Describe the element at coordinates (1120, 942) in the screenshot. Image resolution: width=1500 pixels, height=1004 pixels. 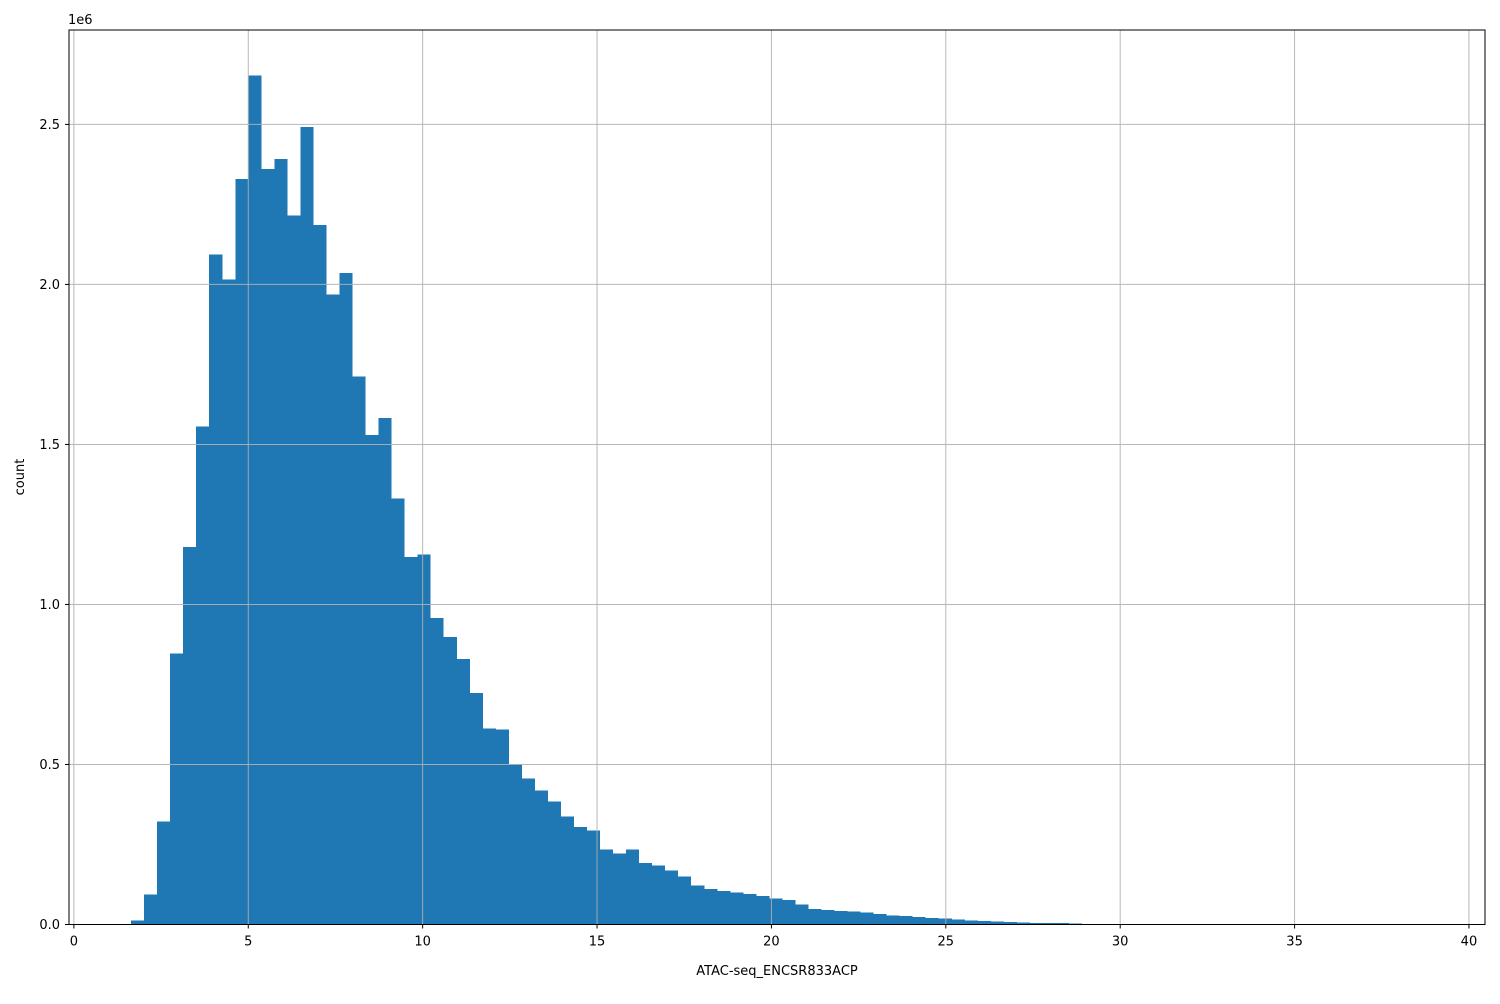
I see `x-tick-label: 30` at that location.